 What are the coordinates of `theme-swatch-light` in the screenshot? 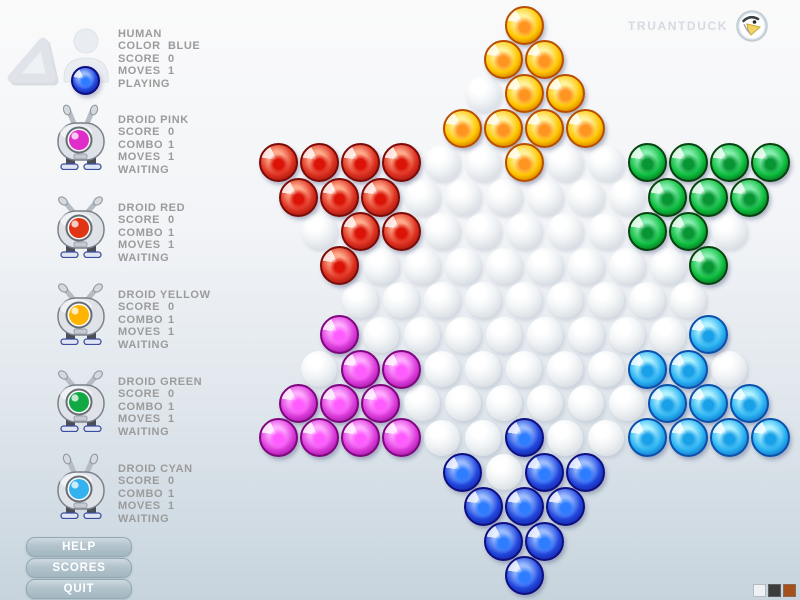 It's located at (759, 590).